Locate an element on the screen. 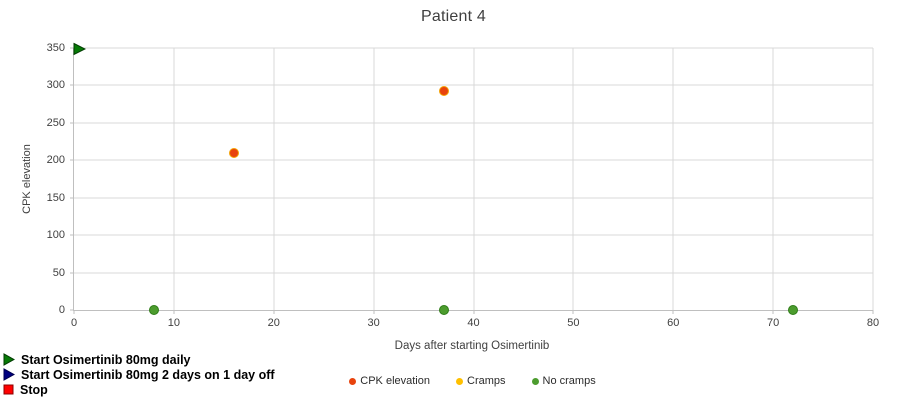  annotation-item-start-osimertinib-80mg-daily: Start Osimertinib 80mg daily is located at coordinates (139, 359).